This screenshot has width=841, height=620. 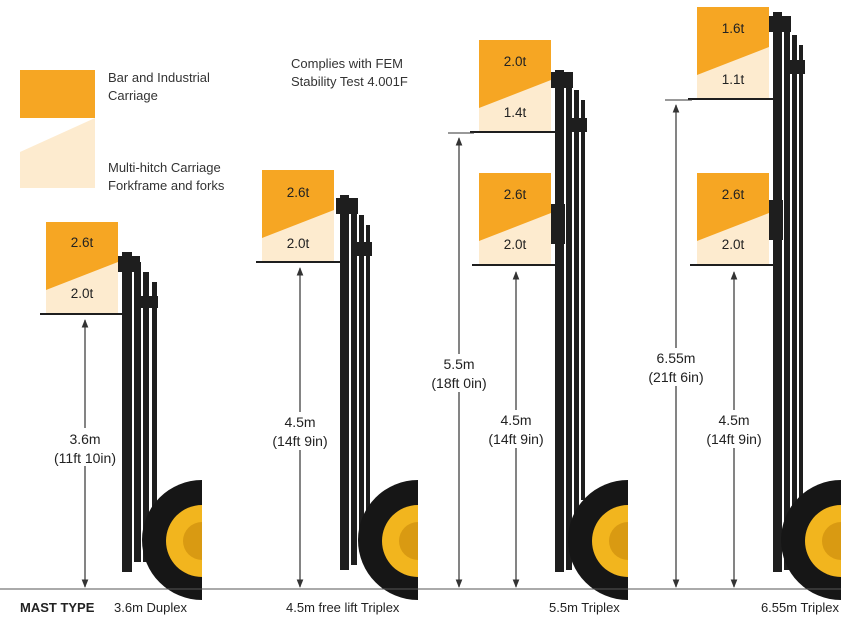 I want to click on max-height-imperial: (18ft 0in), so click(x=458, y=383).